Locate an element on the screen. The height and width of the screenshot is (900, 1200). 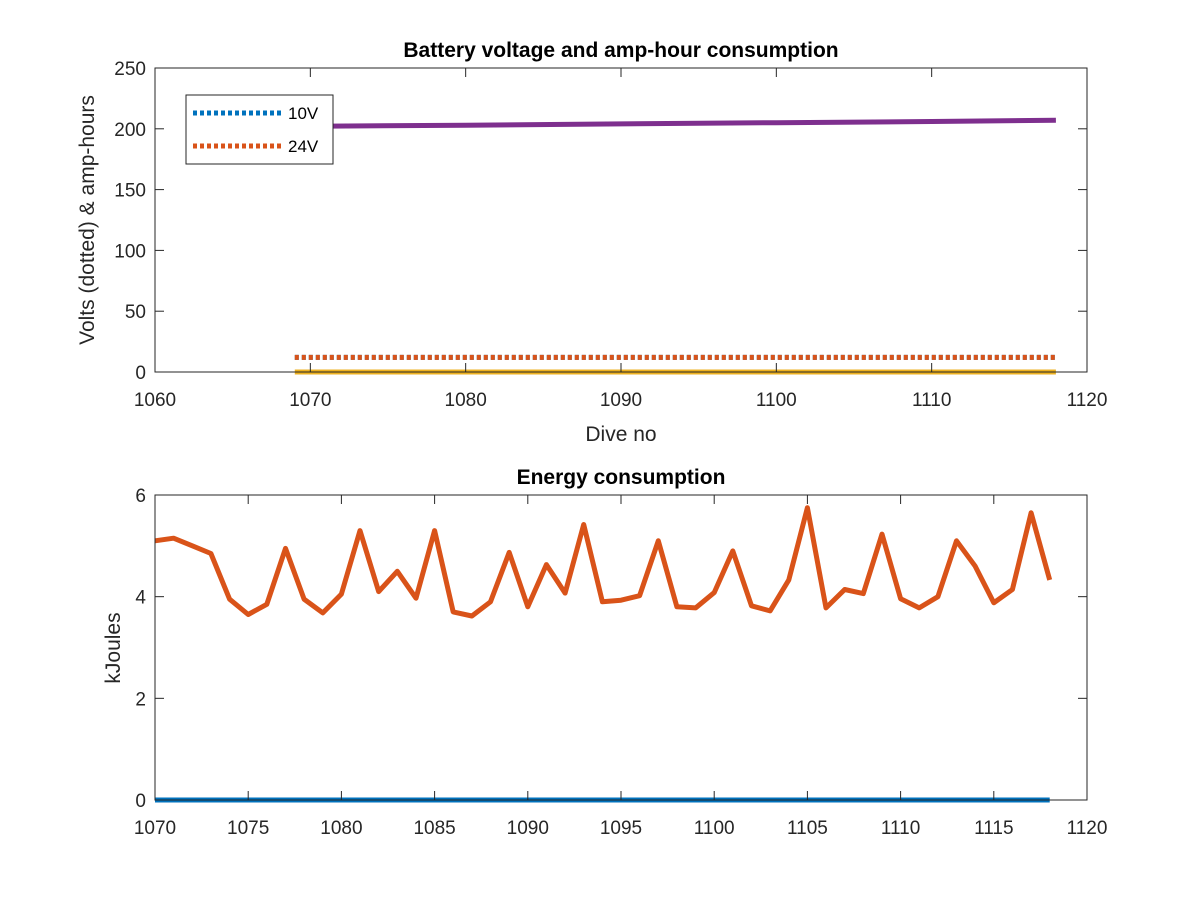
battery-y-tick-label: 0 is located at coordinates (140, 373).